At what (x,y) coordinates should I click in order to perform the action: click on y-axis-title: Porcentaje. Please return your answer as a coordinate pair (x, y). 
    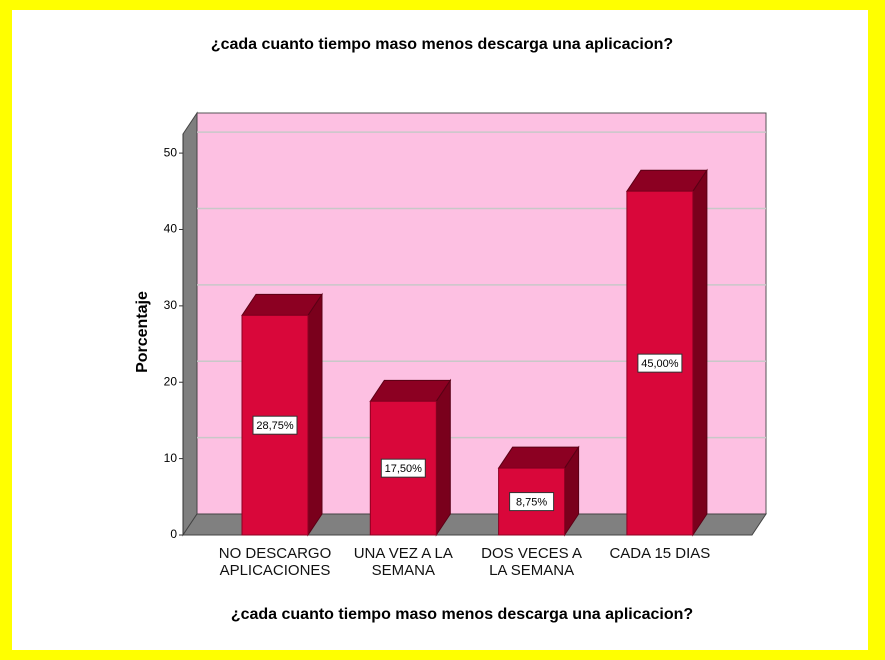
    Looking at the image, I should click on (142, 332).